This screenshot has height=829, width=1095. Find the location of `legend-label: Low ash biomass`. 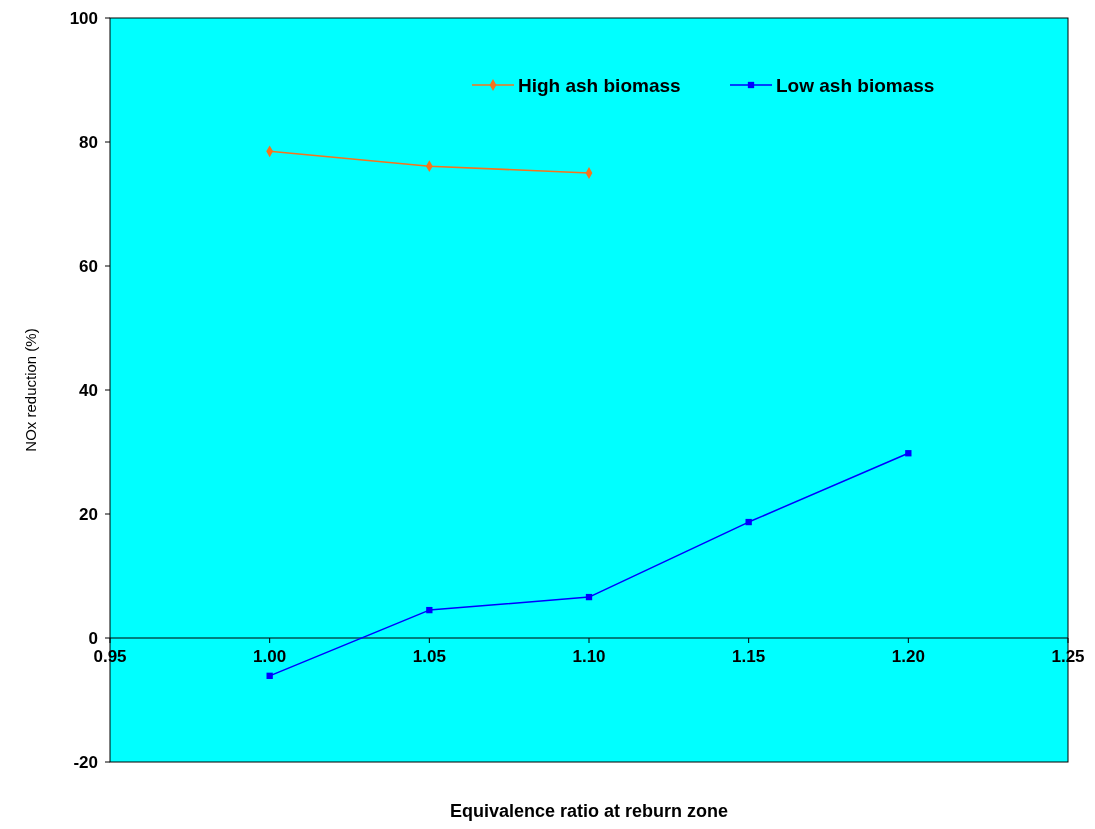

legend-label: Low ash biomass is located at coordinates (855, 85).